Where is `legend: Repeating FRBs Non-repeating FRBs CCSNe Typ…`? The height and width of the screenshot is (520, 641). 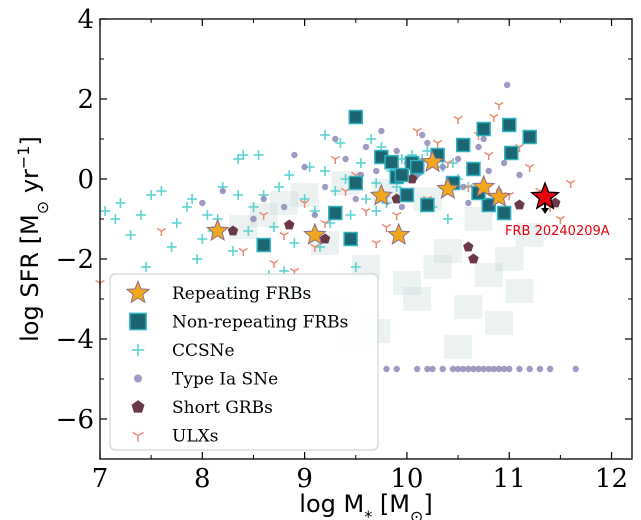 legend: Repeating FRBs Non-repeating FRBs CCSNe Typ… is located at coordinates (244, 362).